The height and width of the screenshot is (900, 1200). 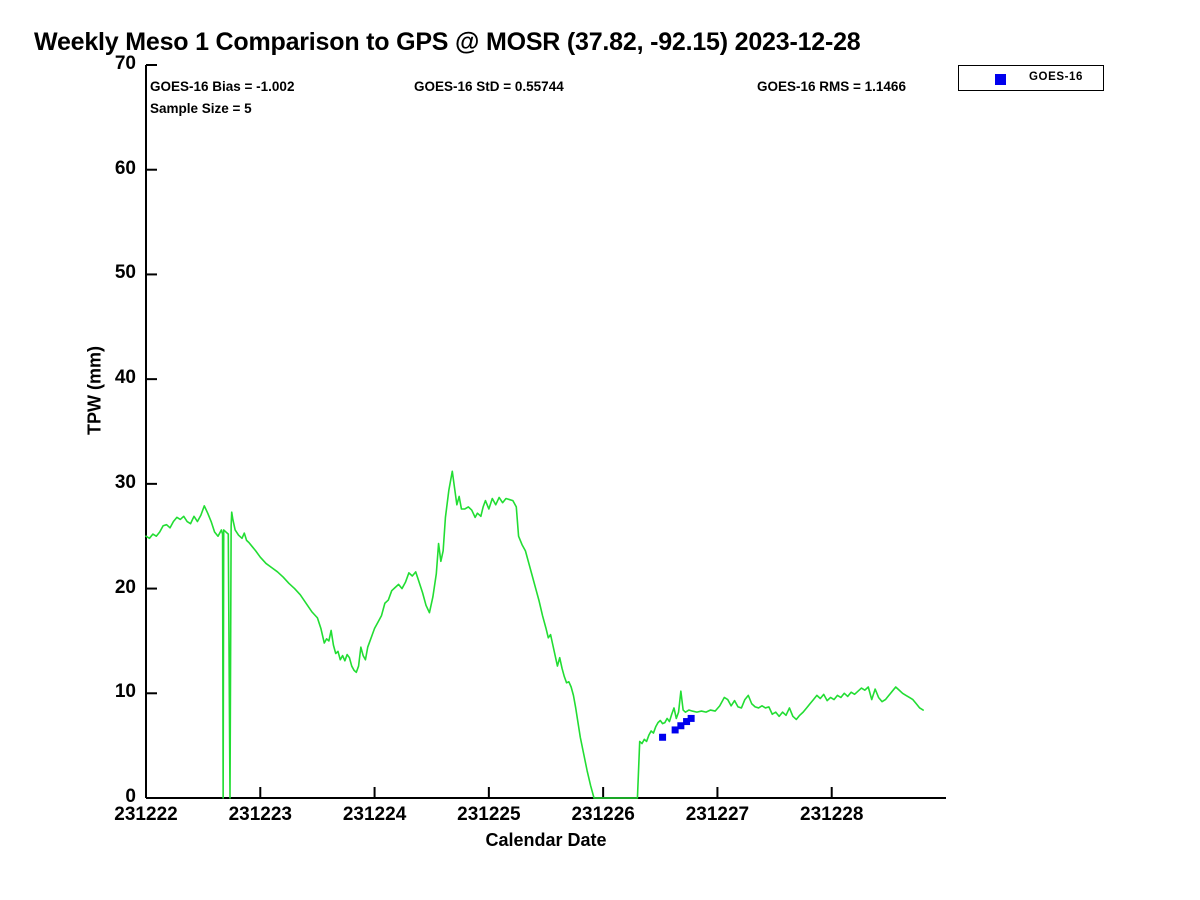 I want to click on x-axis-tick-label: 231225, so click(x=489, y=814).